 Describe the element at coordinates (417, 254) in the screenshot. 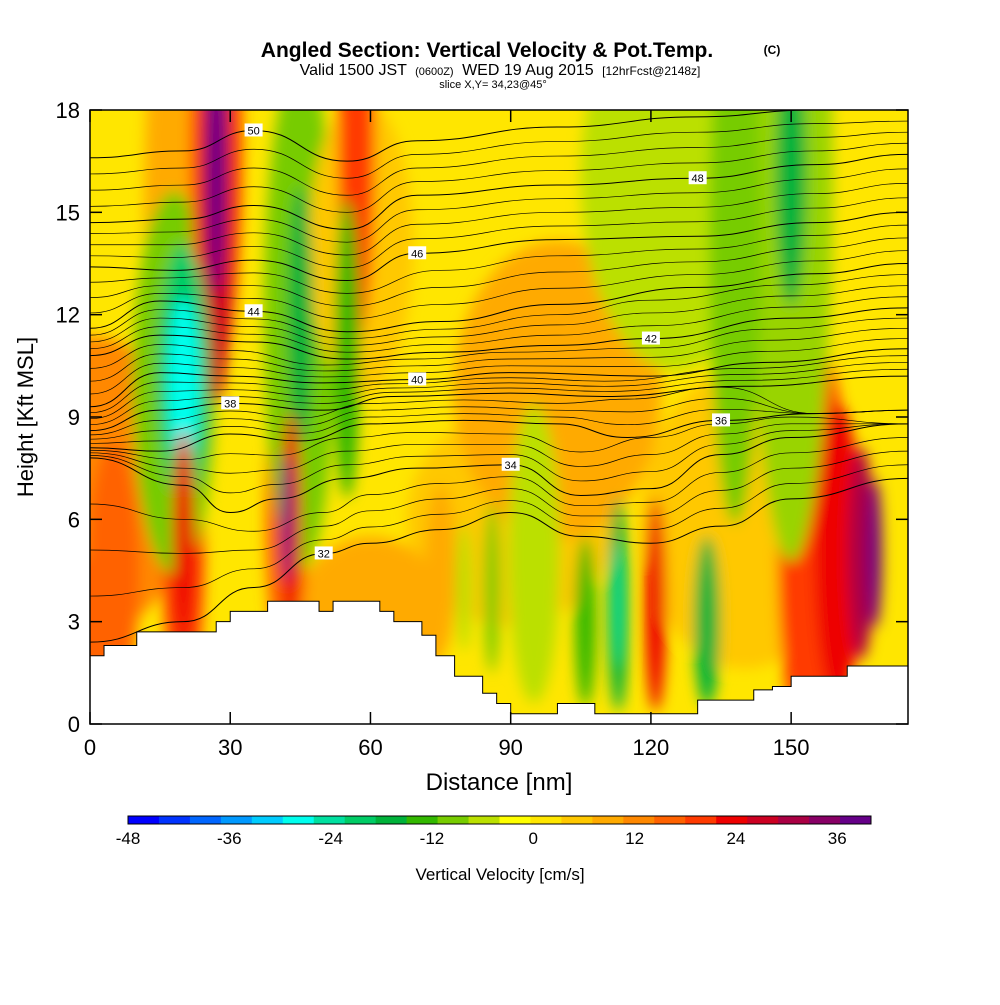

I see `svg-text: 46` at that location.